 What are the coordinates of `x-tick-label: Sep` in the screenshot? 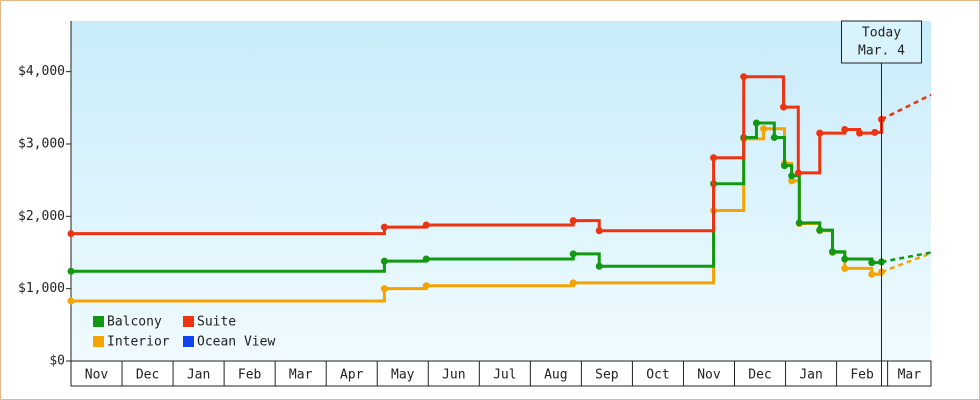 It's located at (607, 375).